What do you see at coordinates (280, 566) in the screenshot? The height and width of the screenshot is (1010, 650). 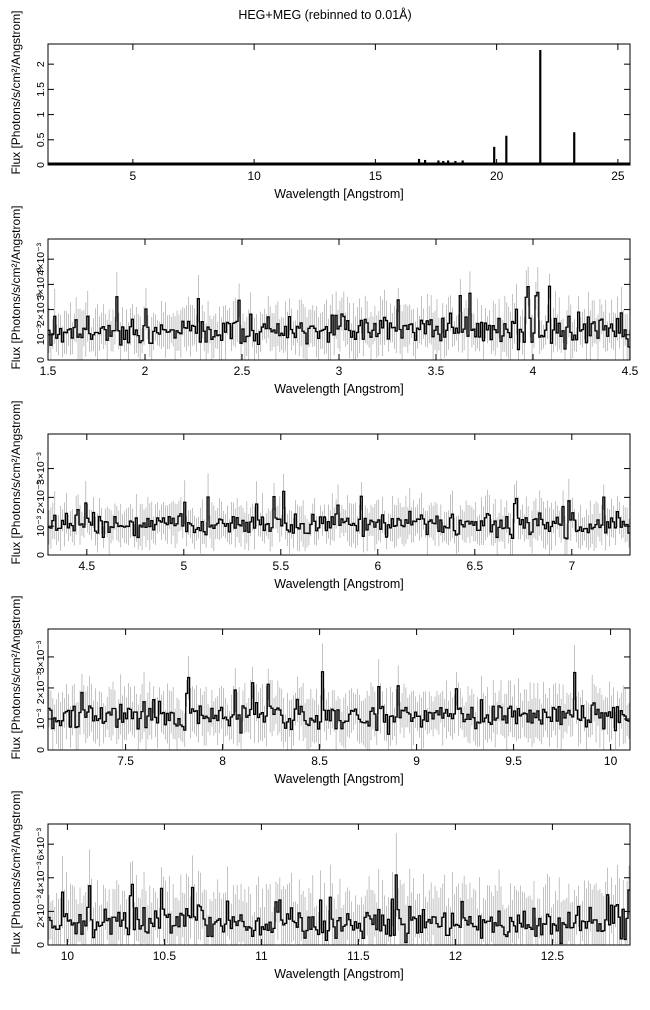 I see `x-tick-label: 5.5` at bounding box center [280, 566].